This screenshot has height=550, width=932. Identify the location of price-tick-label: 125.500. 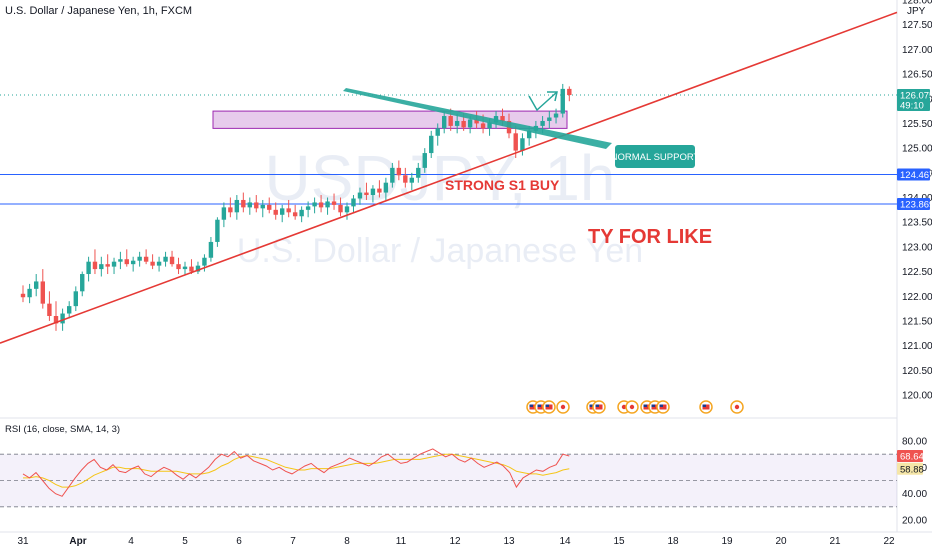
(917, 124).